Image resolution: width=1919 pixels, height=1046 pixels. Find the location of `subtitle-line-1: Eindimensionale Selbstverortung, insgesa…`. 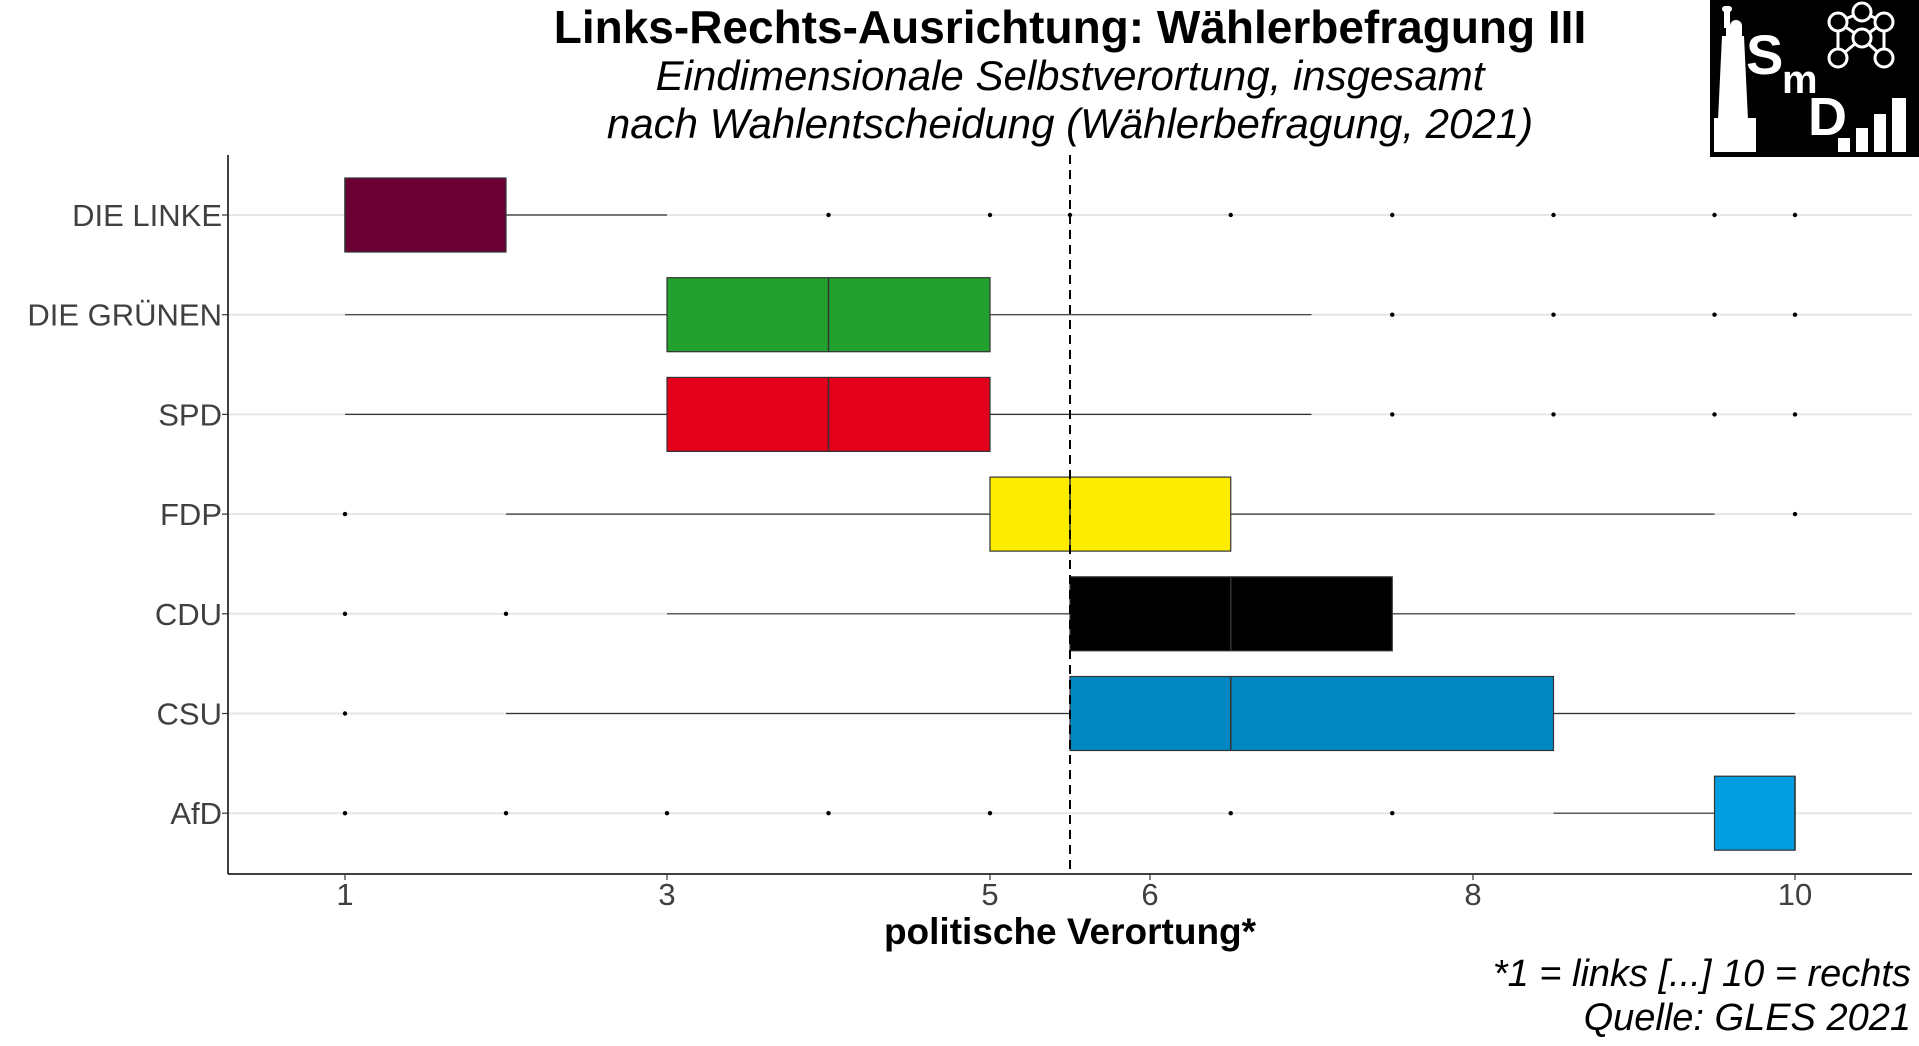

subtitle-line-1: Eindimensionale Selbstverortung, insgesa… is located at coordinates (1070, 75).